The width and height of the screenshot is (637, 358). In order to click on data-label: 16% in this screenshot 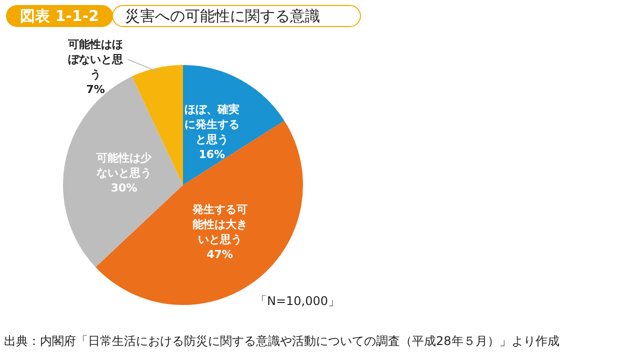, I will do `click(212, 154)`.